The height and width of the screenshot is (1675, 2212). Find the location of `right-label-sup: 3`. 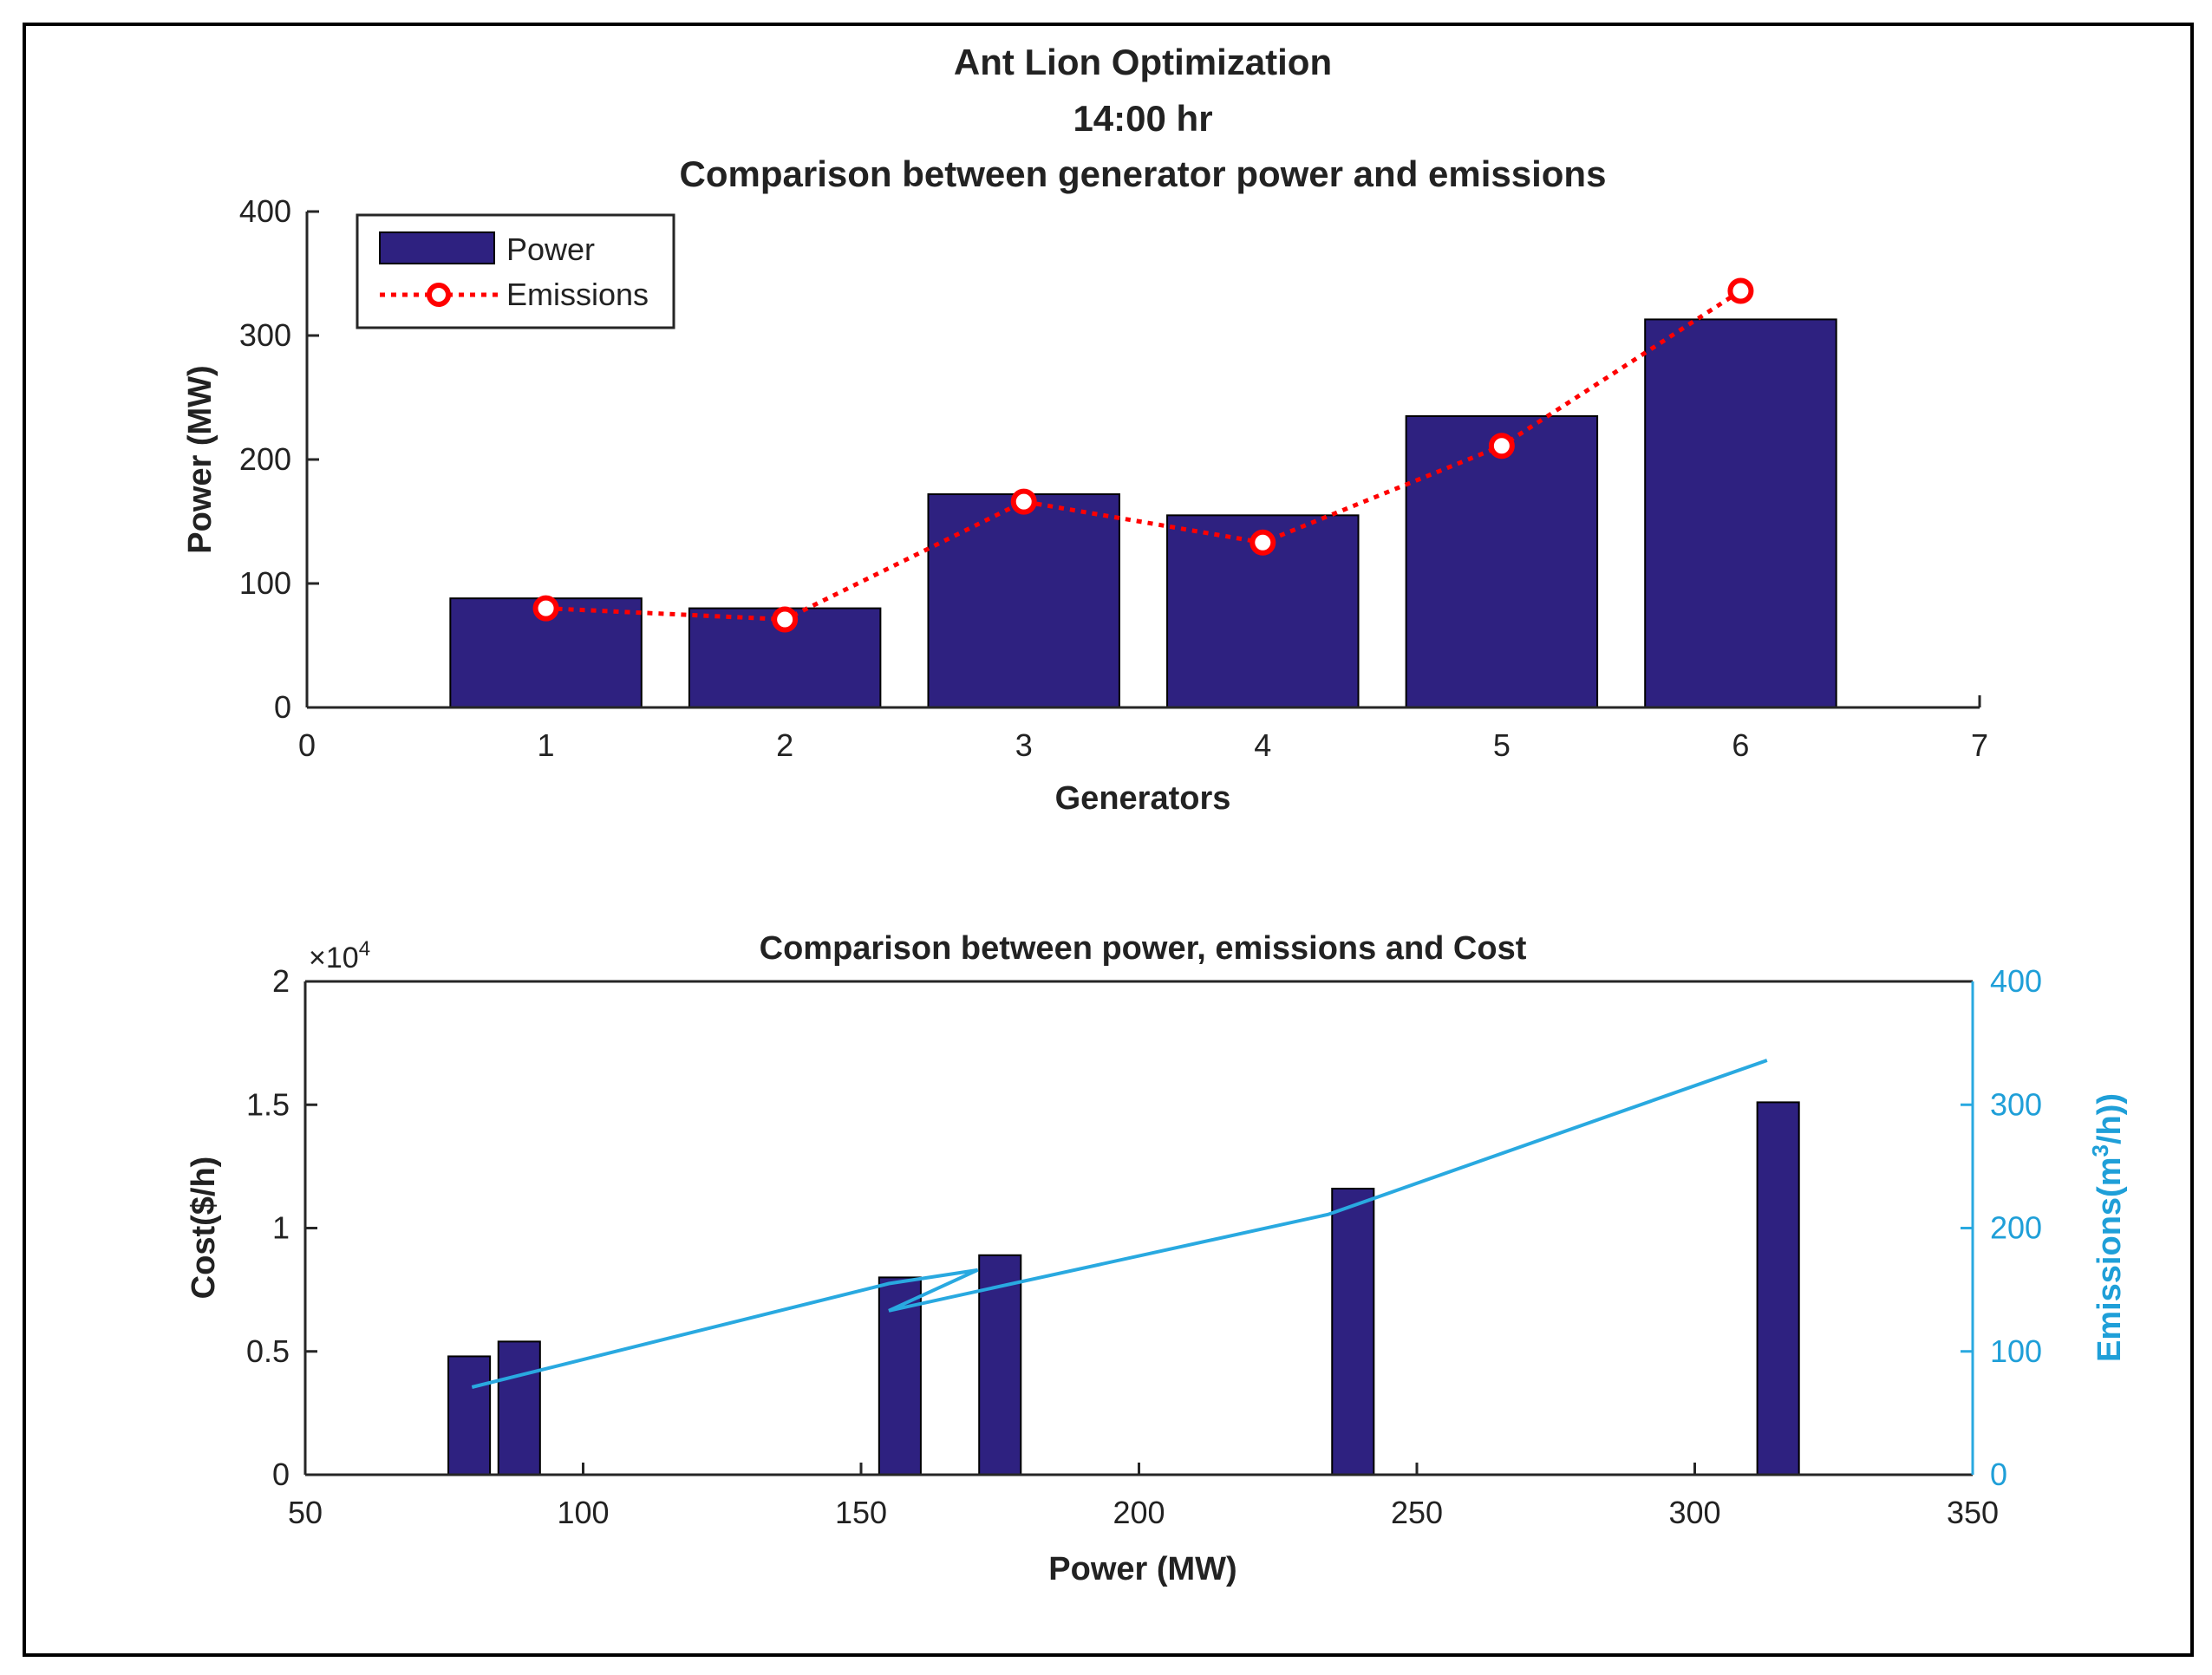

right-label-sup: 3 is located at coordinates (2100, 1151).